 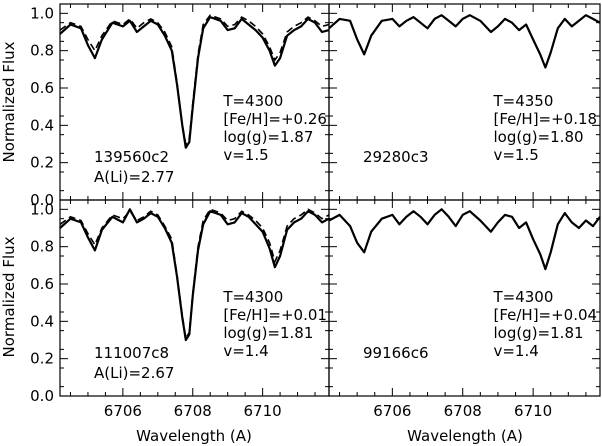 What do you see at coordinates (131, 353) in the screenshot?
I see `star-id-label: 111007c8` at bounding box center [131, 353].